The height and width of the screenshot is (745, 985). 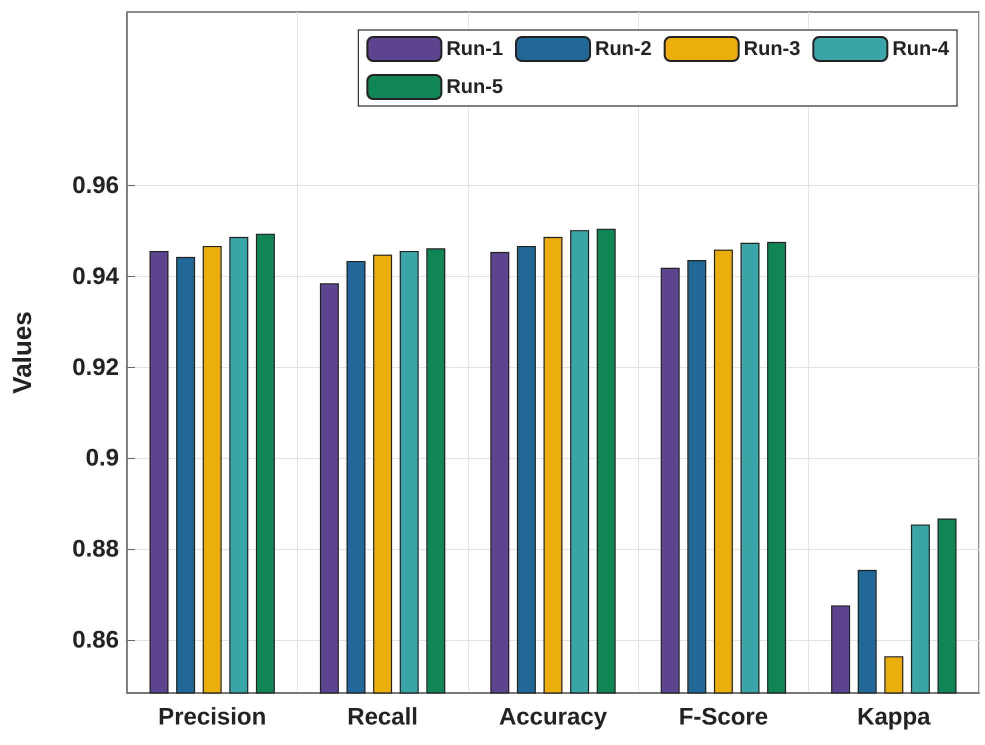 What do you see at coordinates (212, 717) in the screenshot?
I see `x-tick-label: Precision` at bounding box center [212, 717].